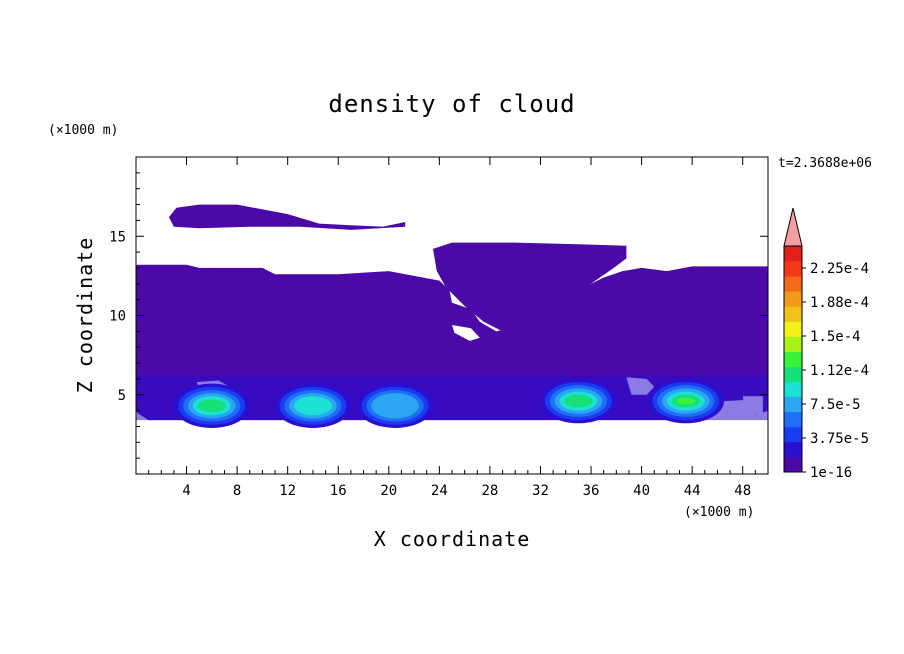 The width and height of the screenshot is (904, 654). I want to click on colorbar-label: 1.88e-4, so click(839, 303).